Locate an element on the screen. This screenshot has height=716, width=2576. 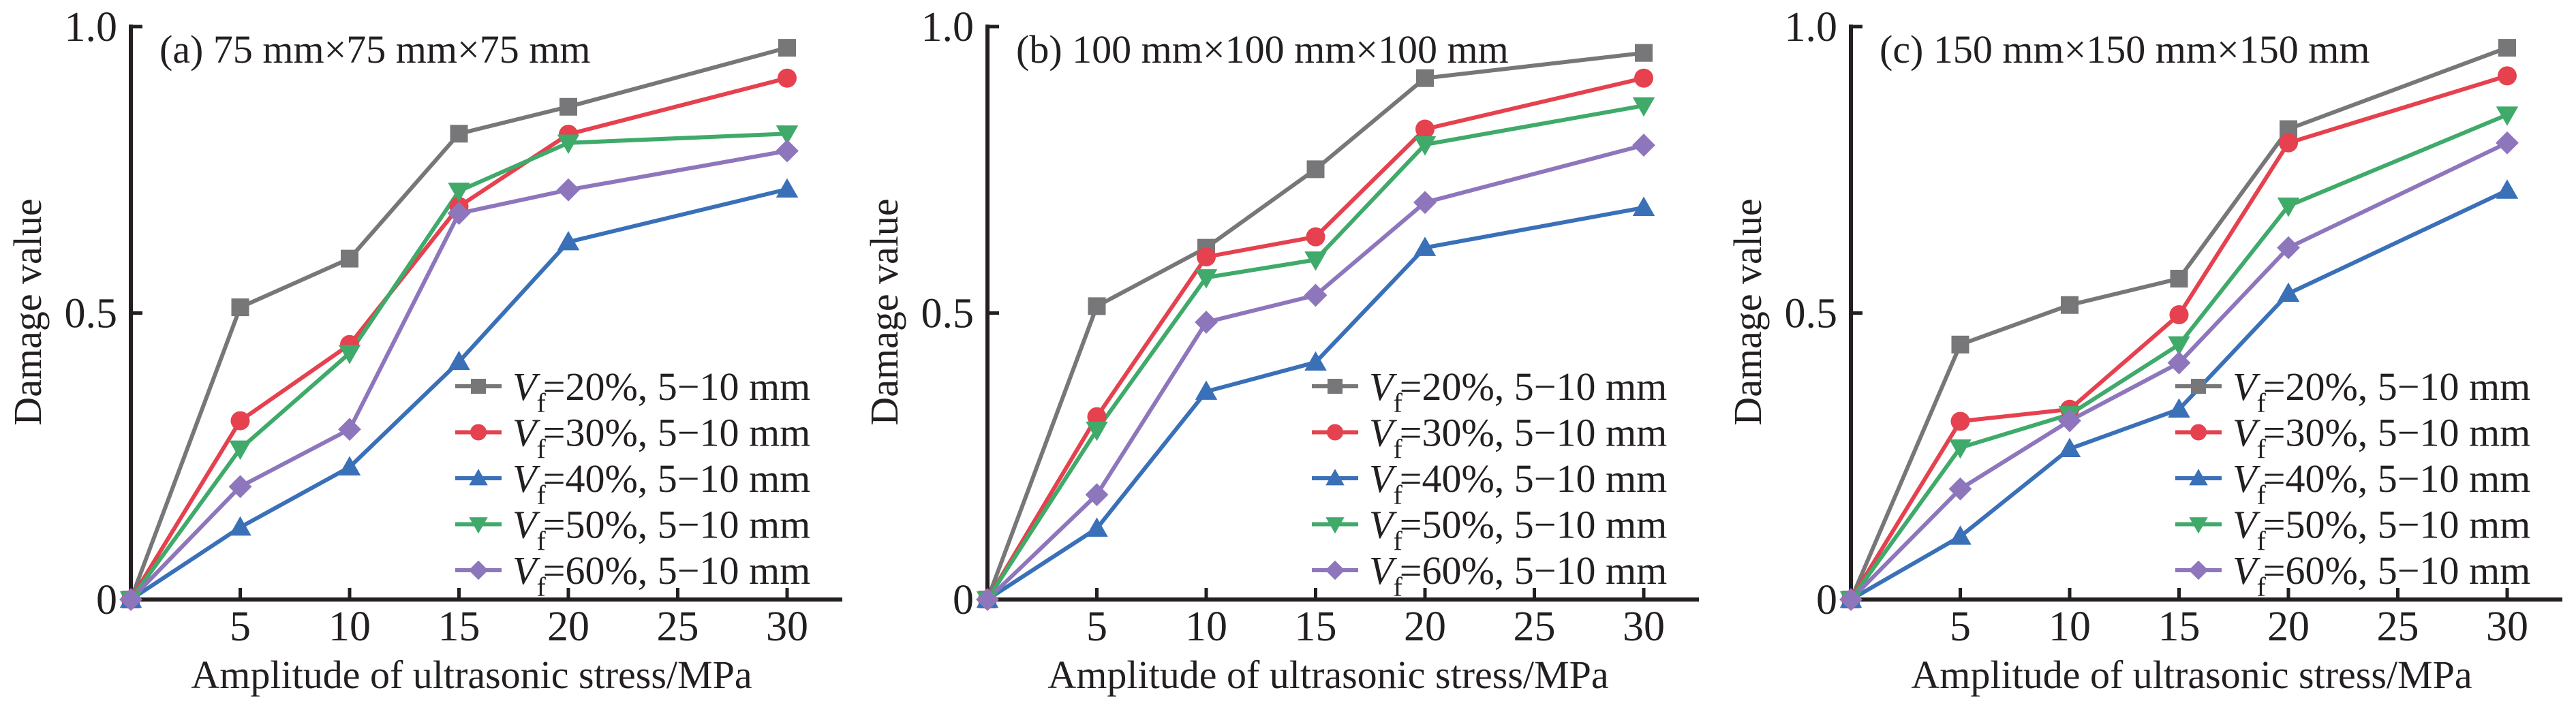
legend-item: Vf=20%, 5−10 mm is located at coordinates (2352, 391).